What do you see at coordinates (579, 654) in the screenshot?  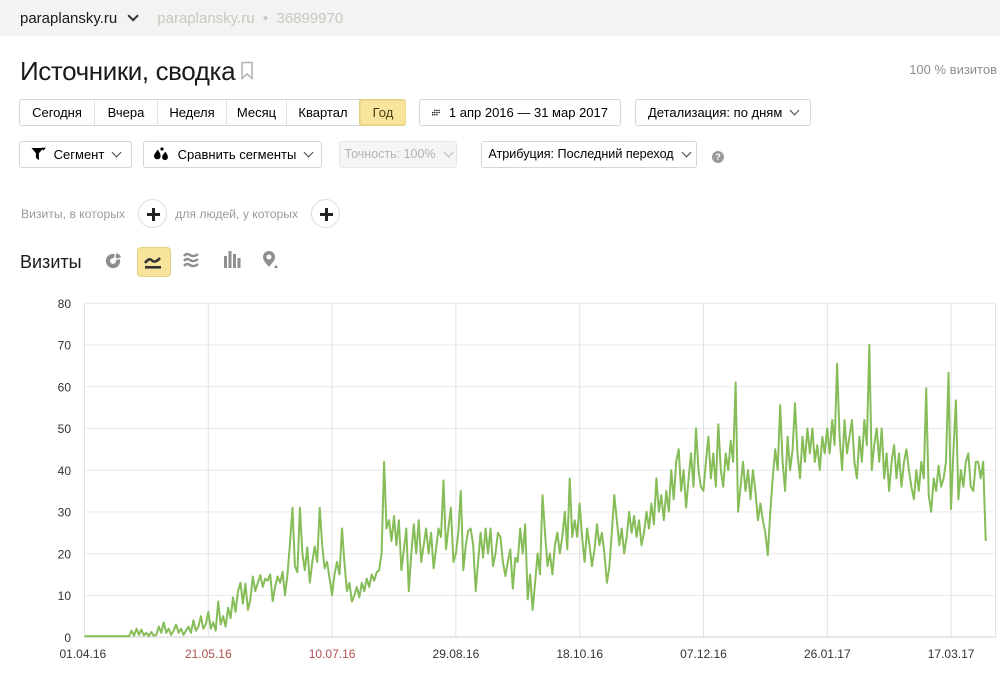 I see `svg-text: 18.10.16` at bounding box center [579, 654].